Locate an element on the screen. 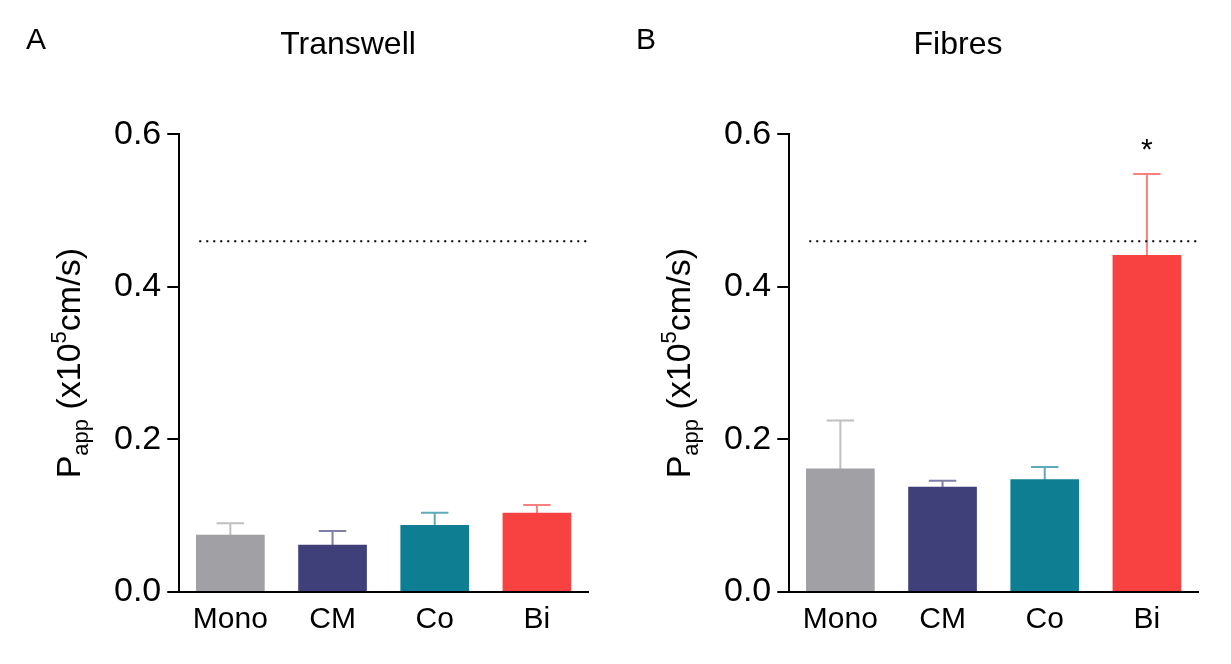 This screenshot has width=1231, height=664. text: B is located at coordinates (646, 39).